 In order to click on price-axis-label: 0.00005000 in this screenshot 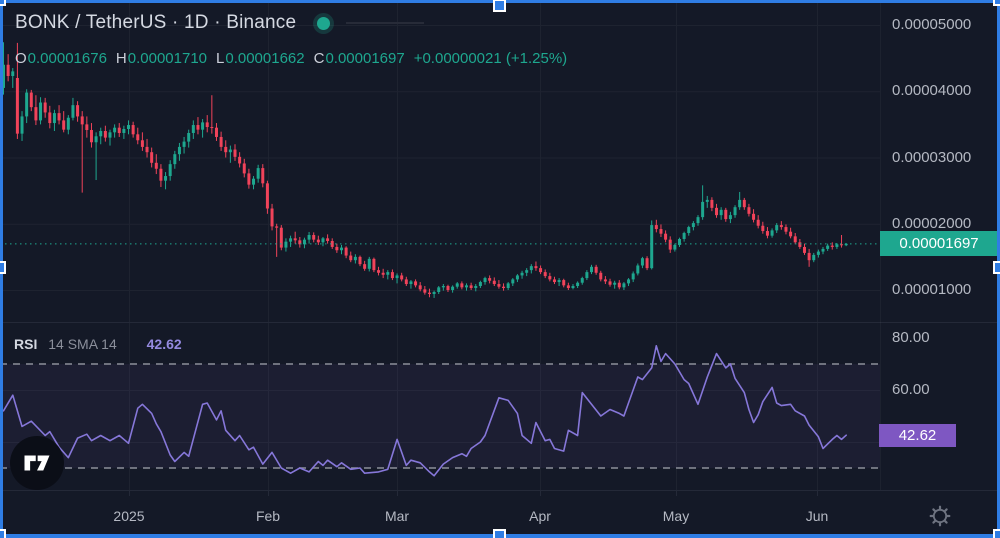, I will do `click(932, 24)`.